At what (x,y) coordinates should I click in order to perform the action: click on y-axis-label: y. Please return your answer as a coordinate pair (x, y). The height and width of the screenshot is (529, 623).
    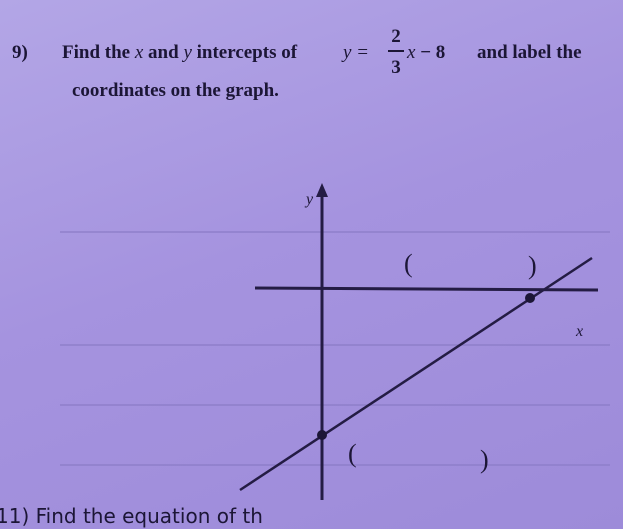
    Looking at the image, I should click on (309, 199).